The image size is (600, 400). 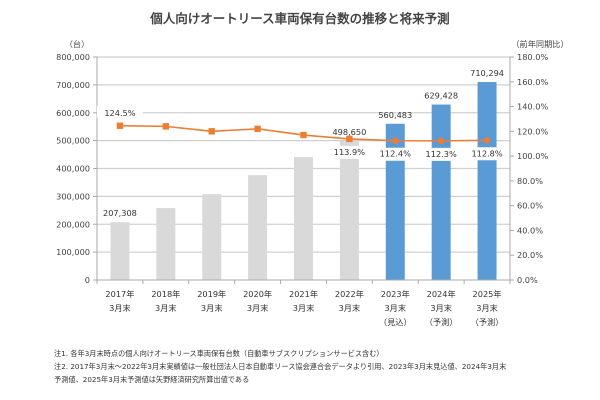 I want to click on y-tick-label: 700,000, so click(x=73, y=85).